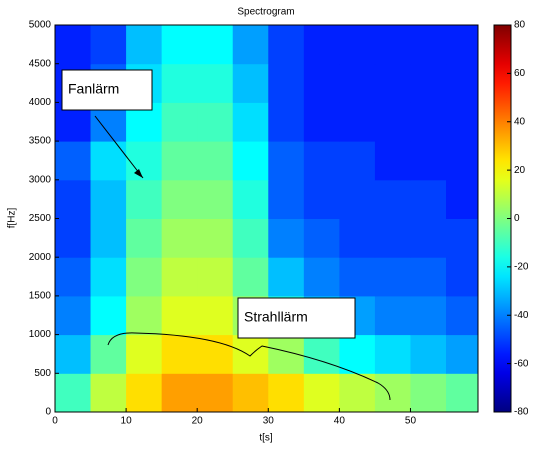 The image size is (534, 450). What do you see at coordinates (269, 421) in the screenshot?
I see `x-tick-label: 30` at bounding box center [269, 421].